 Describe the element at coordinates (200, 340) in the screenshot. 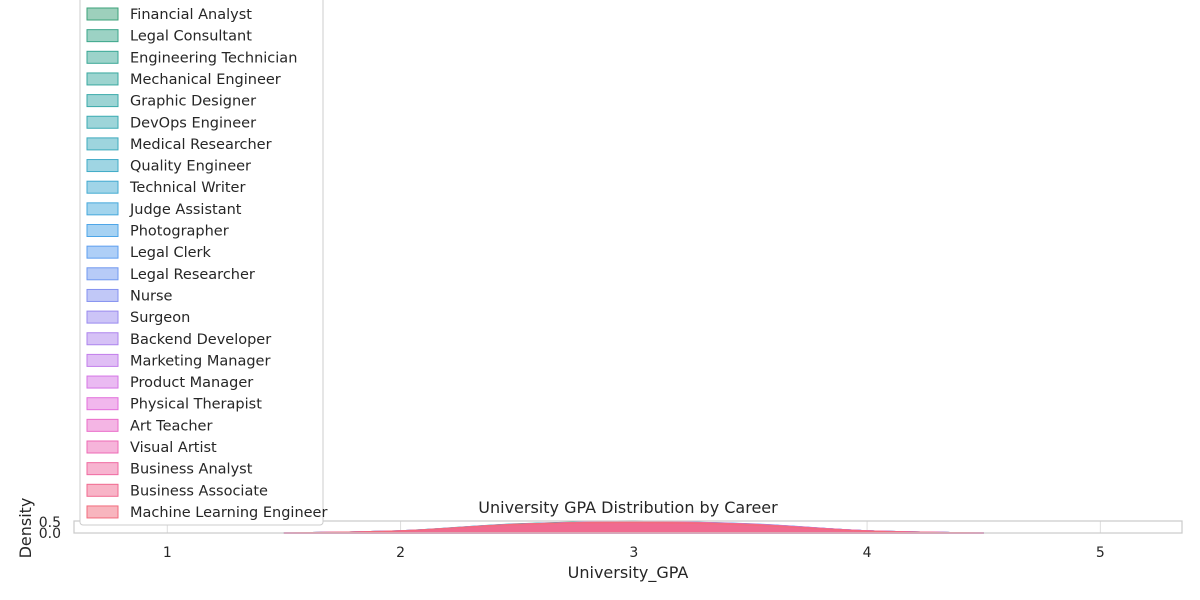

I see `legend-label-backend-developer: Backend Developer` at that location.